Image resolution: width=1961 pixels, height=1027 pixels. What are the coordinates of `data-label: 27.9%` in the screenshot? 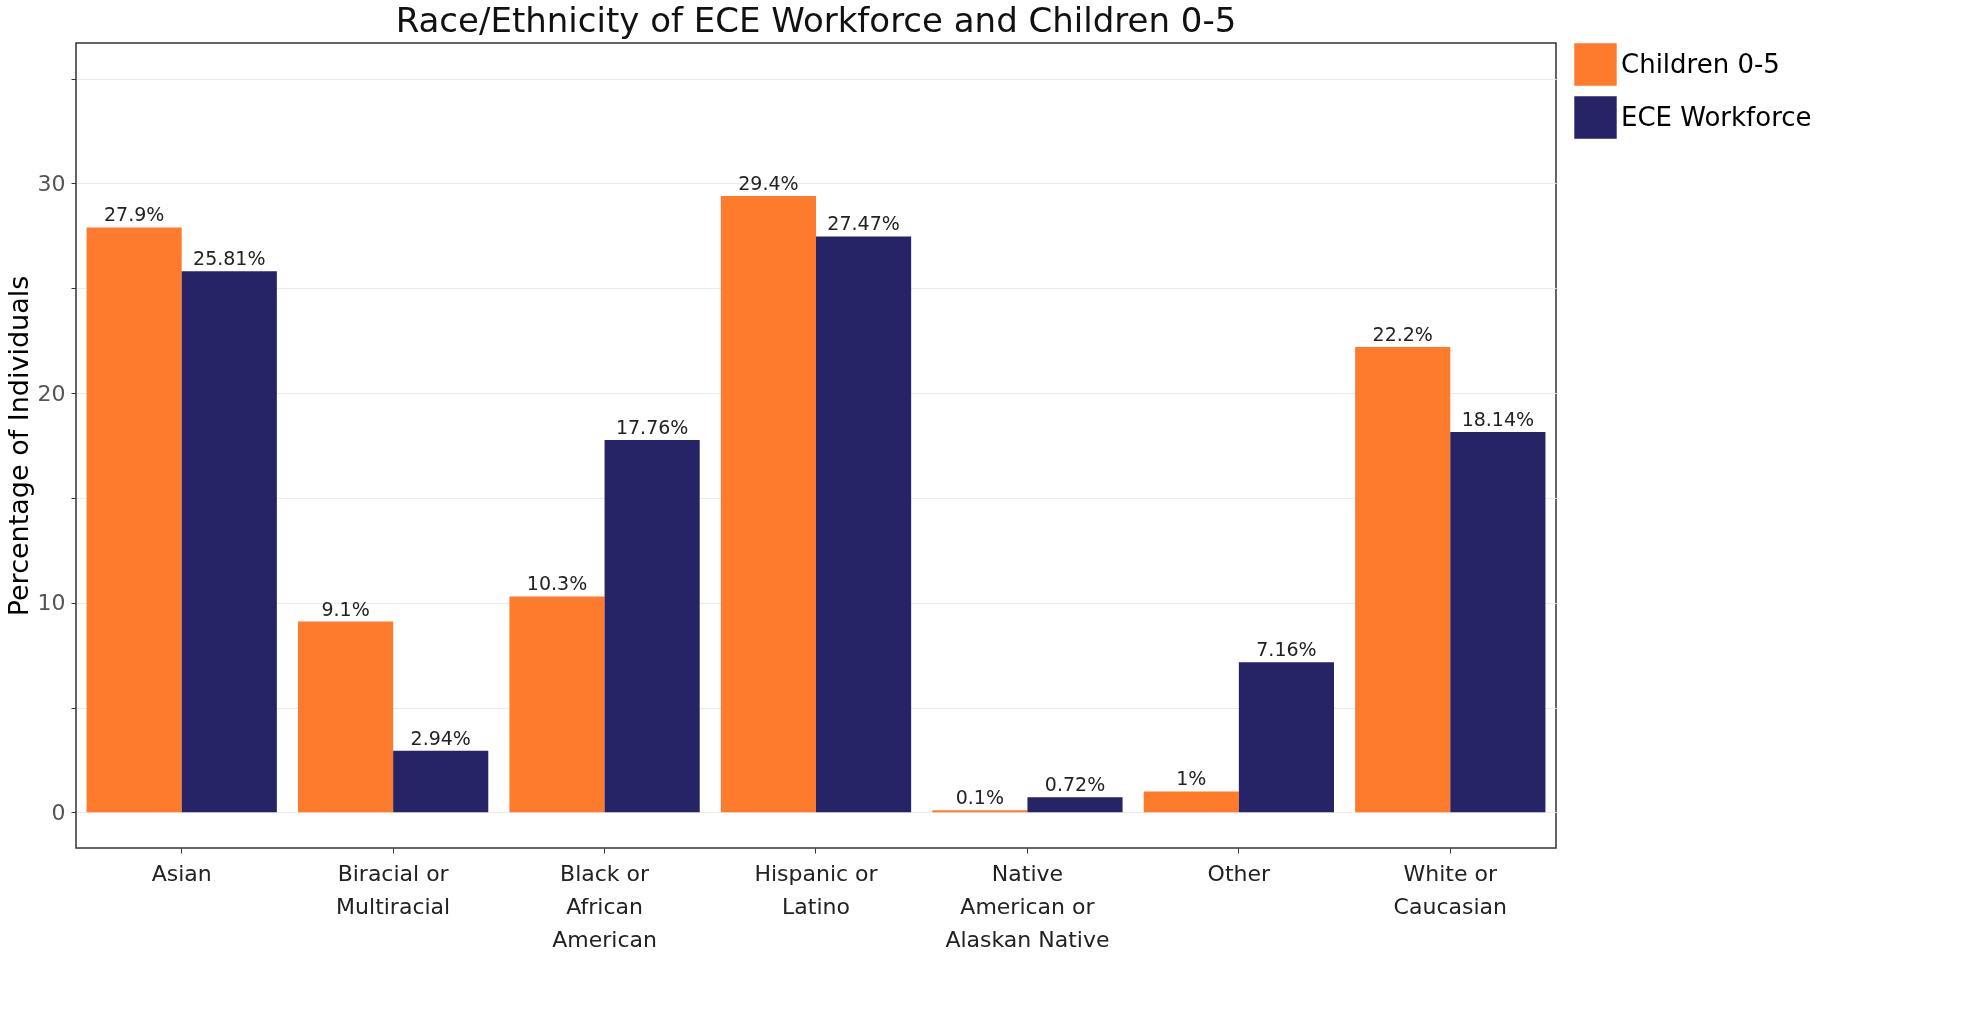 It's located at (134, 214).